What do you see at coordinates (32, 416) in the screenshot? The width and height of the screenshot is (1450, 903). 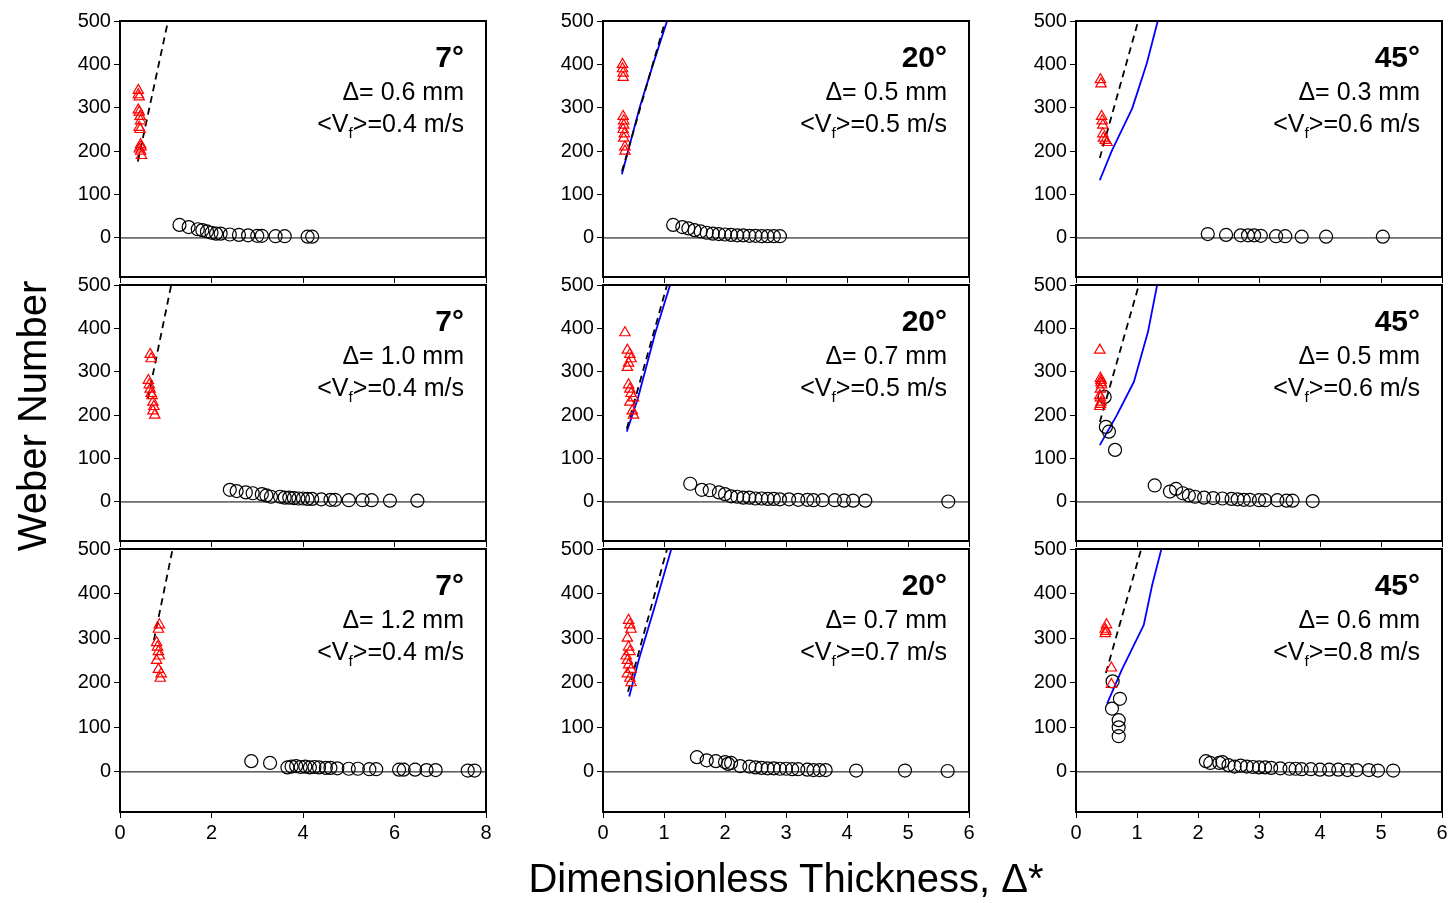 I see `y-axis-title: Weber Number` at bounding box center [32, 416].